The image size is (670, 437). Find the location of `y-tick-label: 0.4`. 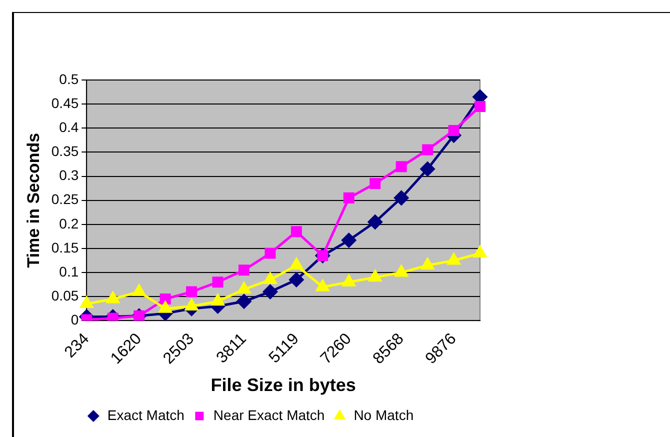

y-tick-label: 0.4 is located at coordinates (69, 126).